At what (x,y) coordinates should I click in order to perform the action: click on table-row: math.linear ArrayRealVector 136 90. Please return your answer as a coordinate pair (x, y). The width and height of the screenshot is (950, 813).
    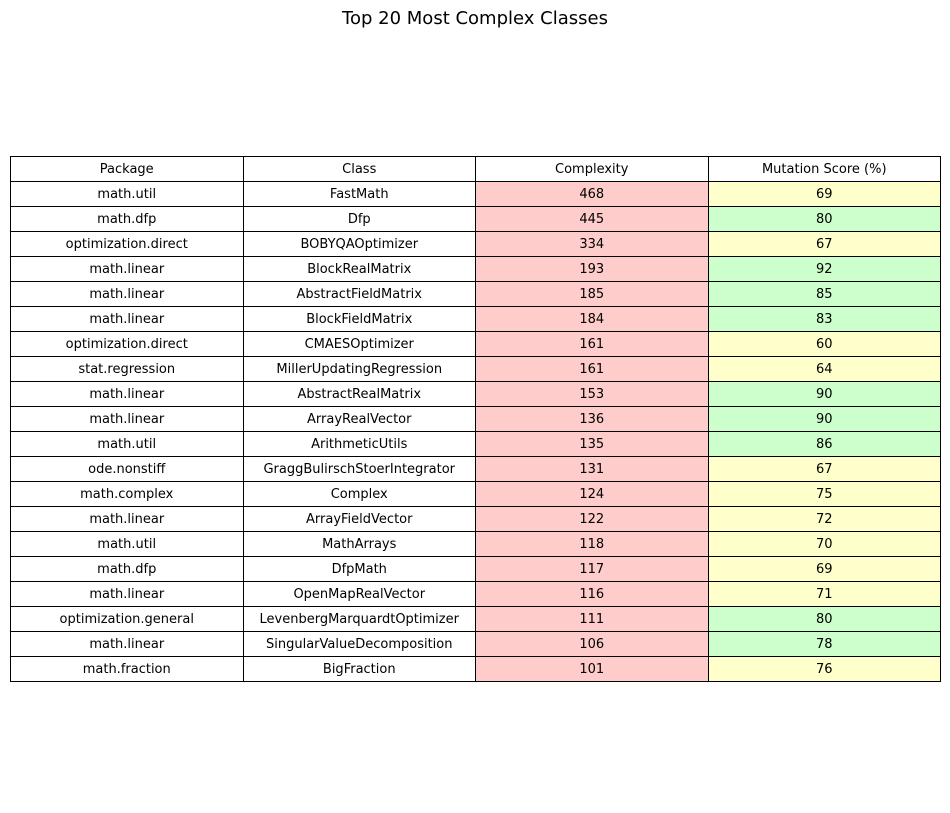
    Looking at the image, I should click on (475, 419).